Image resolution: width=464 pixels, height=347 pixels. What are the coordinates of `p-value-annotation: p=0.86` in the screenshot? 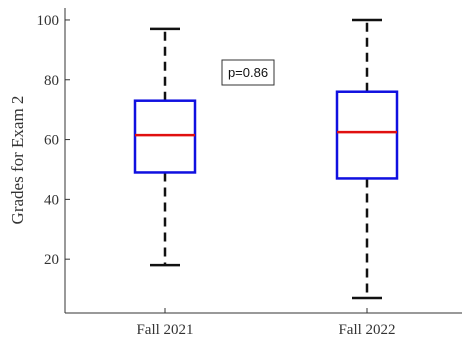 It's located at (248, 72).